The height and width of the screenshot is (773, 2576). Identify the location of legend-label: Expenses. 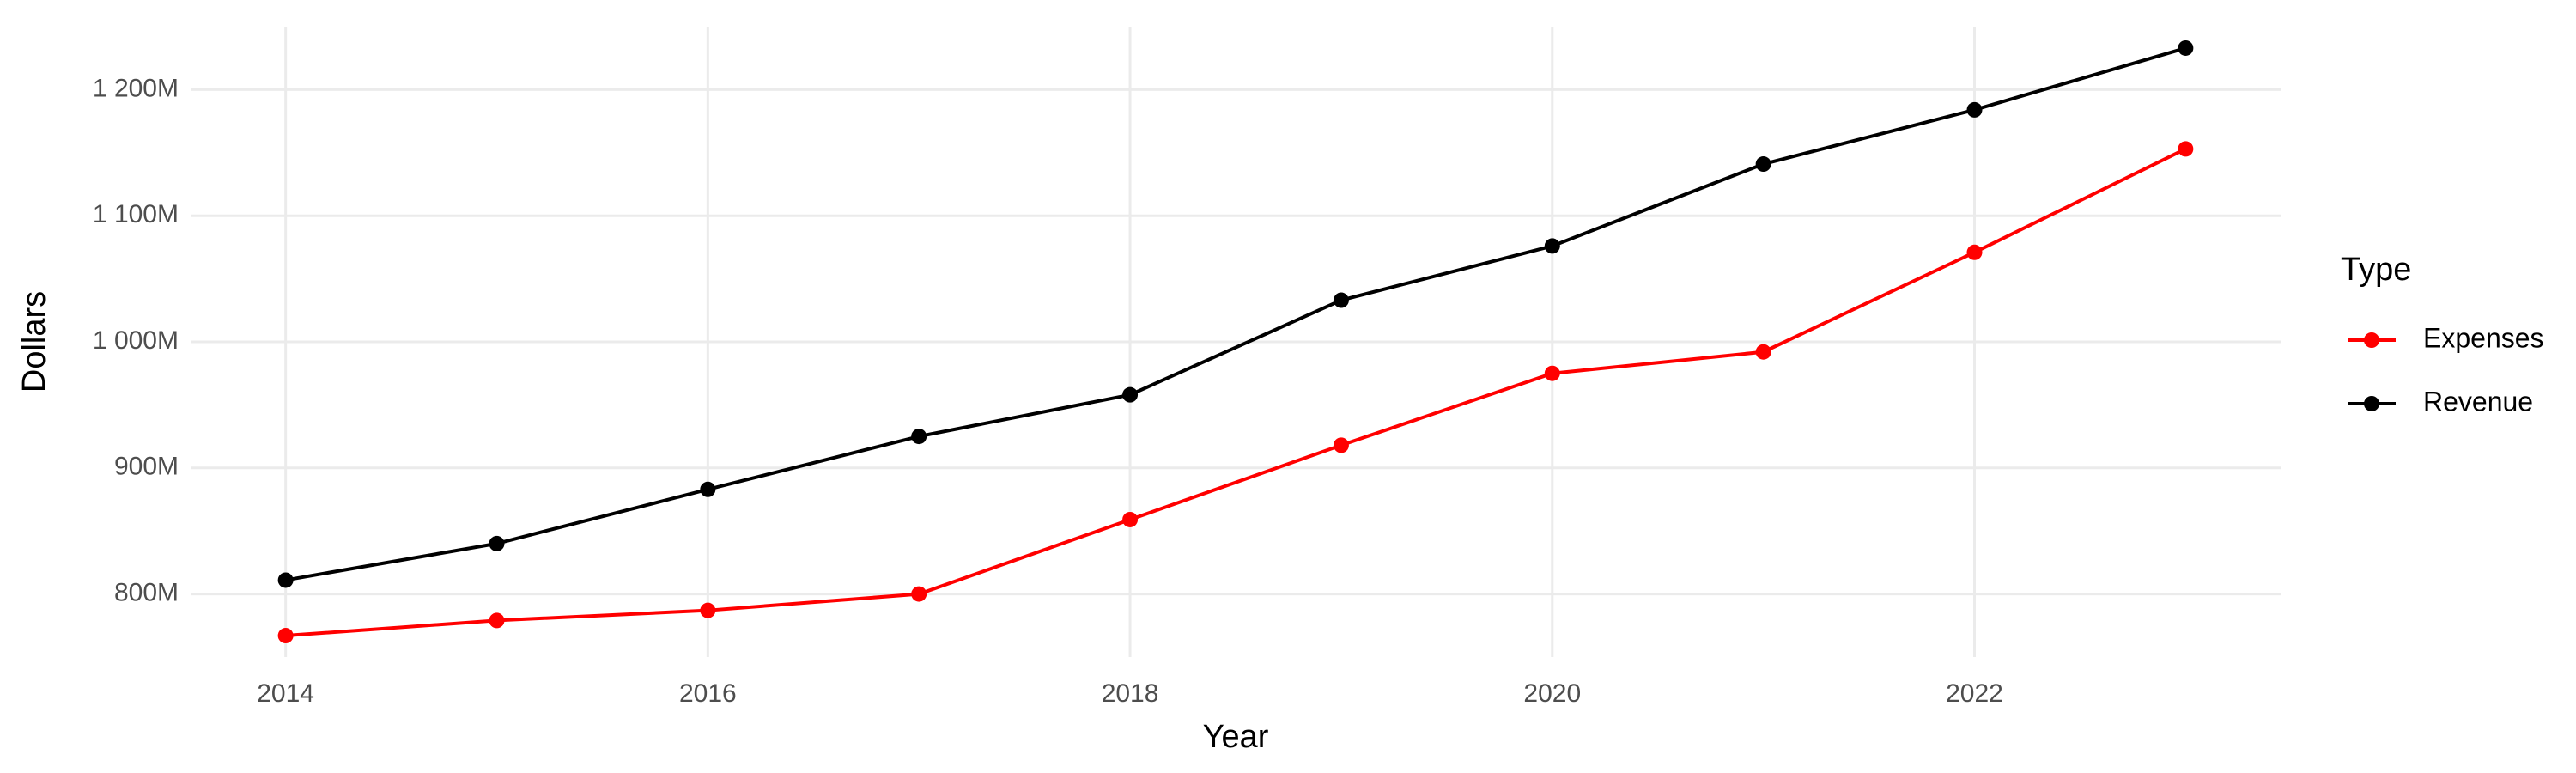
(2484, 337).